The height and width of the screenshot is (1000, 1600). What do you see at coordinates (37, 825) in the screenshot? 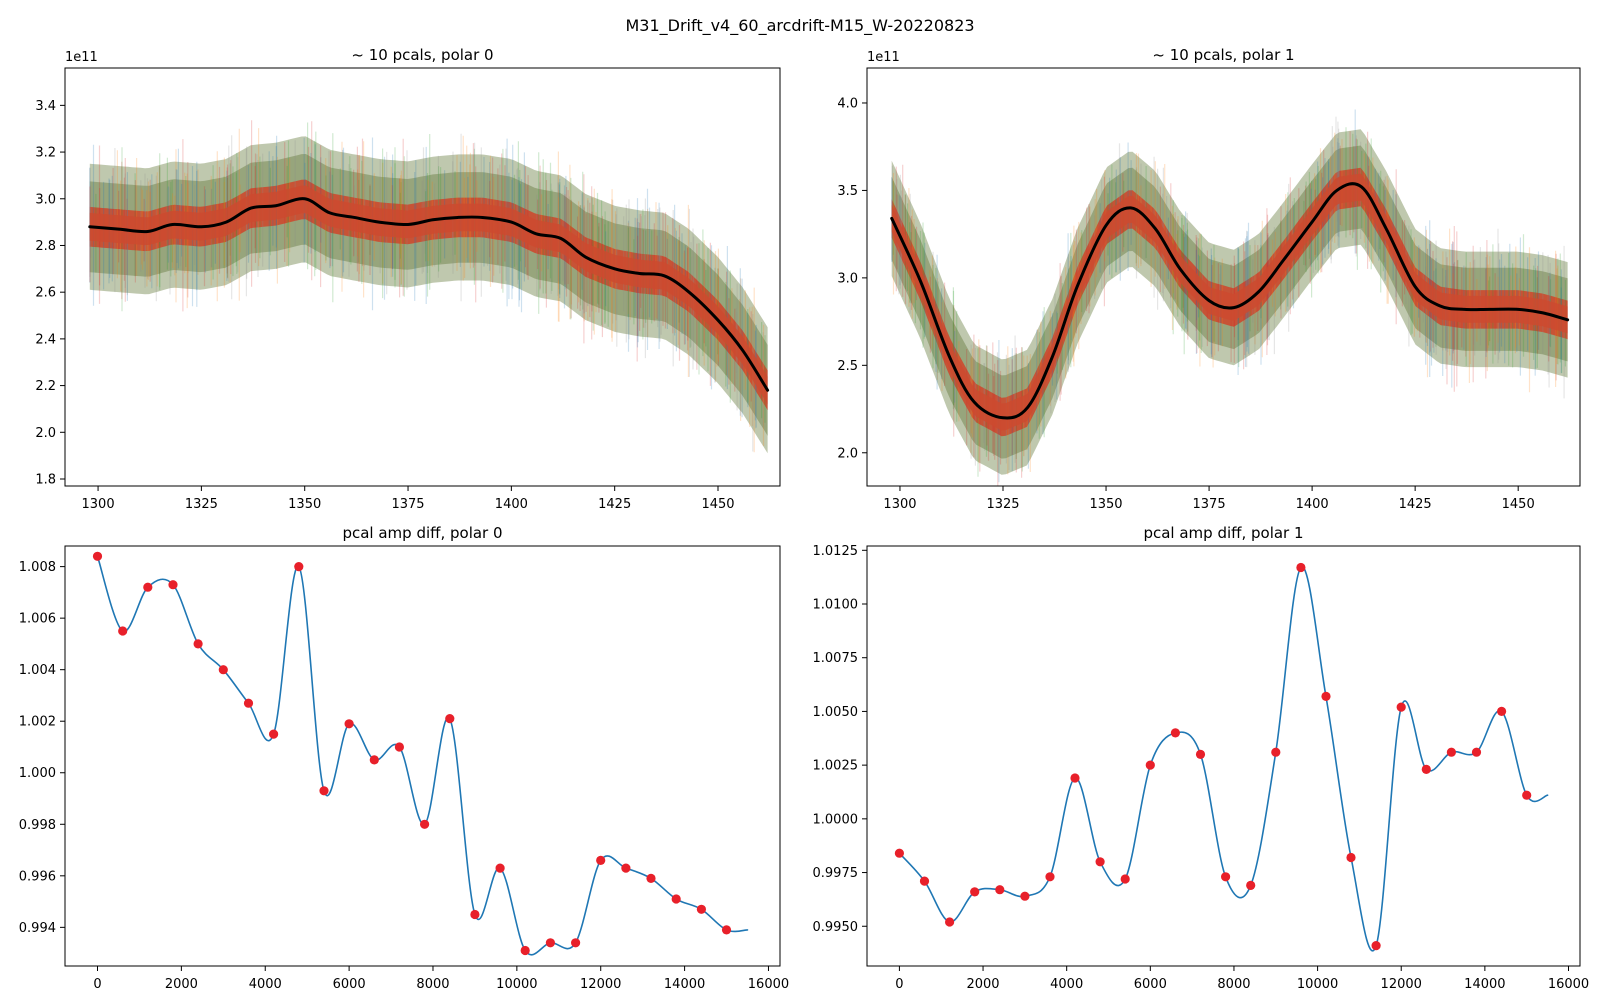
I see `y-tick-label: 0.998` at bounding box center [37, 825].